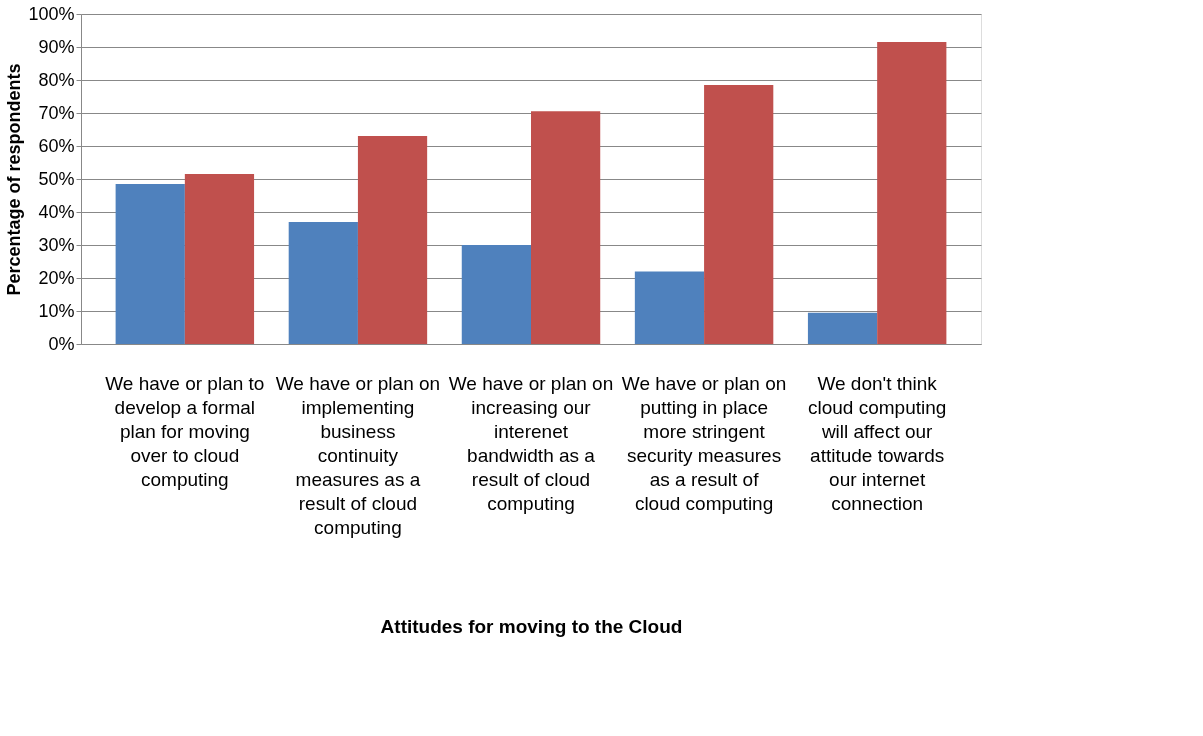 The image size is (1203, 736). Describe the element at coordinates (56, 145) in the screenshot. I see `y-tick-label: 60%` at that location.